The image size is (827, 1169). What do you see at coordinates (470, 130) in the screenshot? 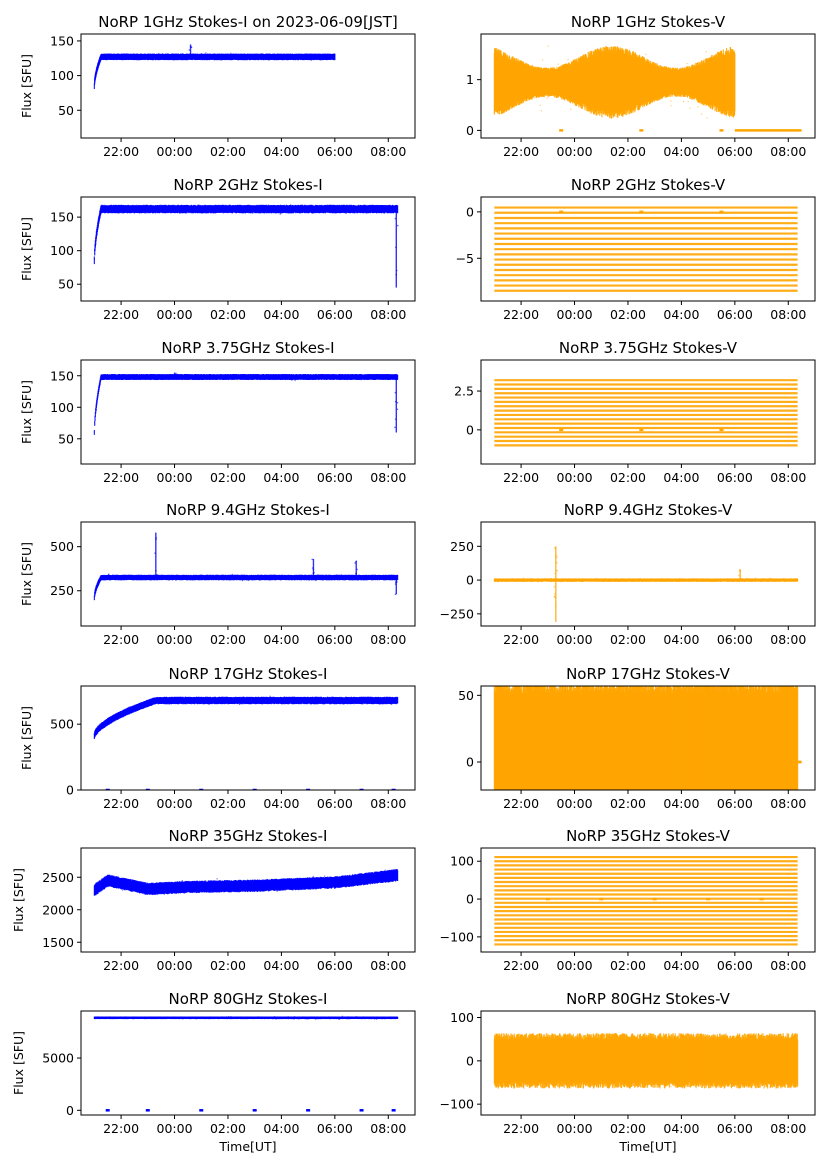
I see `y-tick-label: 0` at bounding box center [470, 130].